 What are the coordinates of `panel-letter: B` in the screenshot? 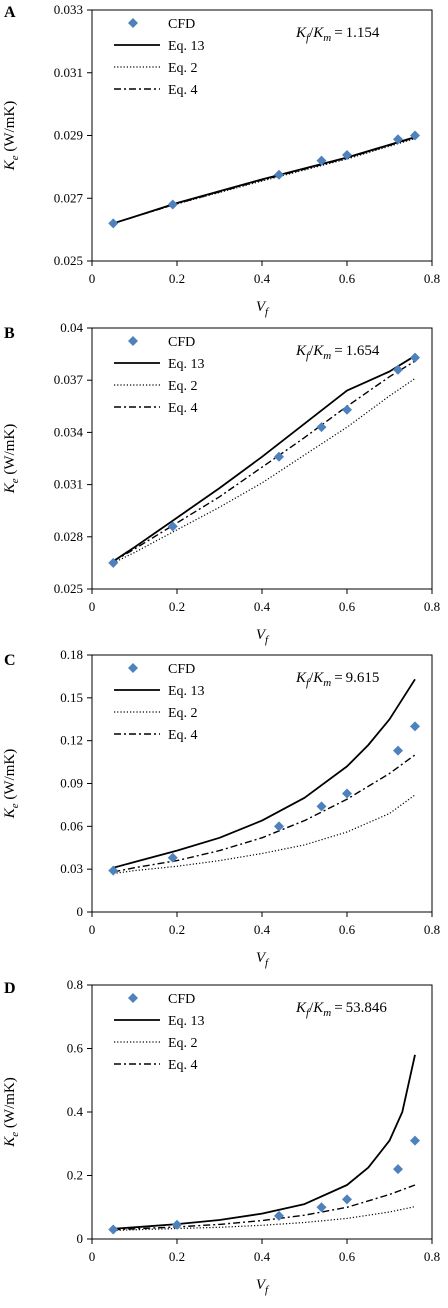 It's located at (9, 333).